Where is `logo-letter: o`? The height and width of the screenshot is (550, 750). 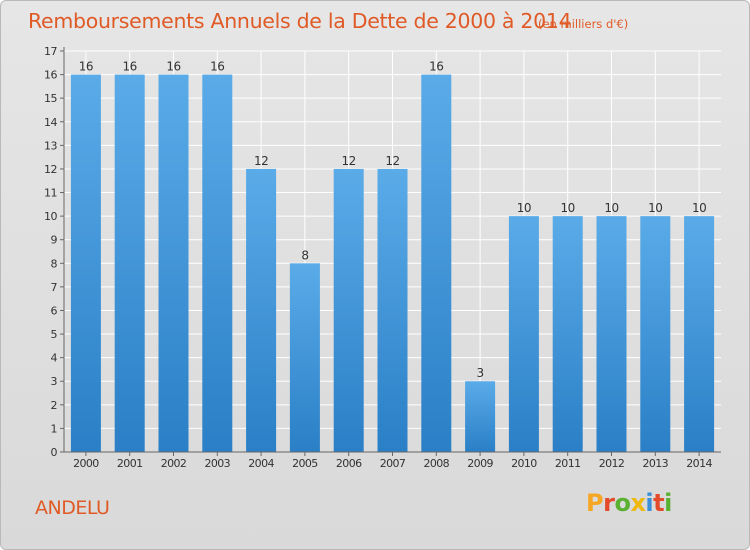
logo-letter: o is located at coordinates (622, 503).